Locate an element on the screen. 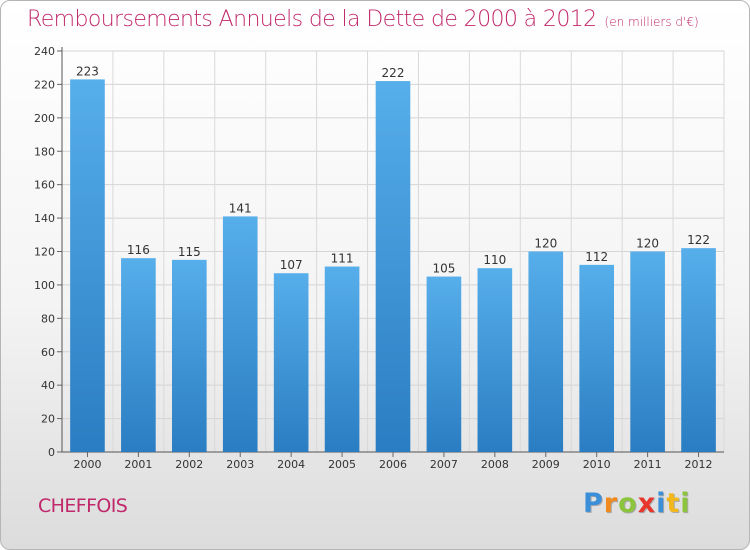 This screenshot has height=550, width=750. y-tick-label: 180 is located at coordinates (44, 151).